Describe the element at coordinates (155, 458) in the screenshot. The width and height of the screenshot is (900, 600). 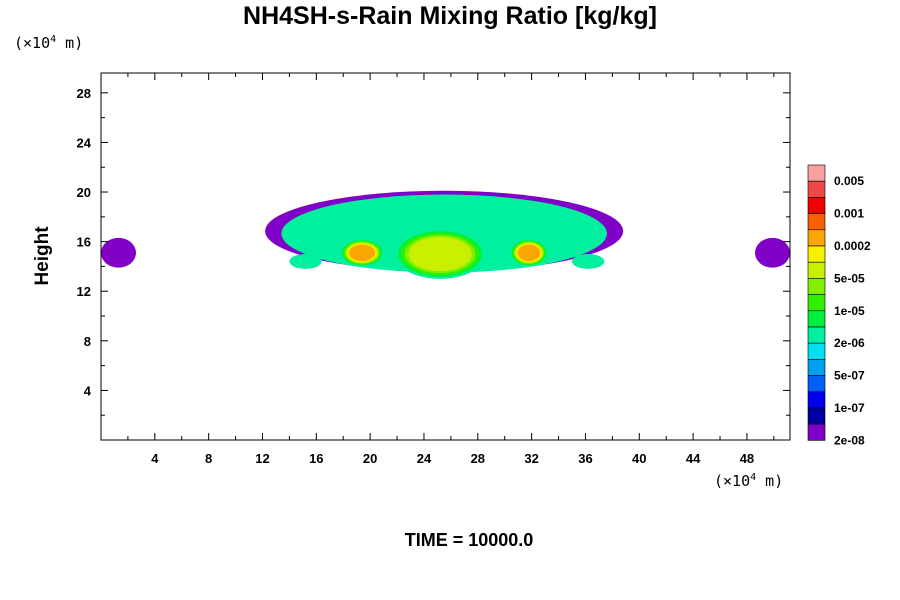
I see `x-tick-label: 4` at that location.